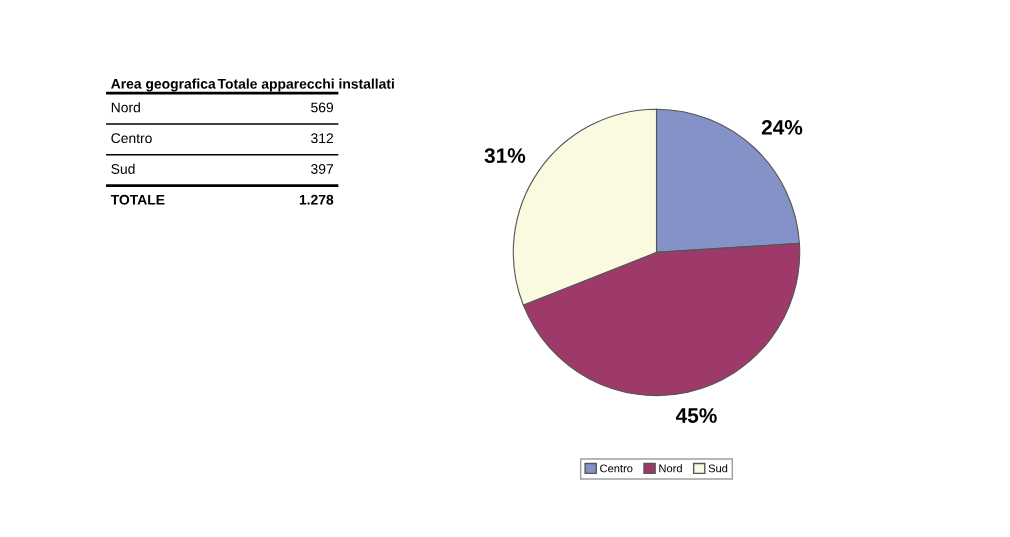  I want to click on legend-label: Centro, so click(616, 468).